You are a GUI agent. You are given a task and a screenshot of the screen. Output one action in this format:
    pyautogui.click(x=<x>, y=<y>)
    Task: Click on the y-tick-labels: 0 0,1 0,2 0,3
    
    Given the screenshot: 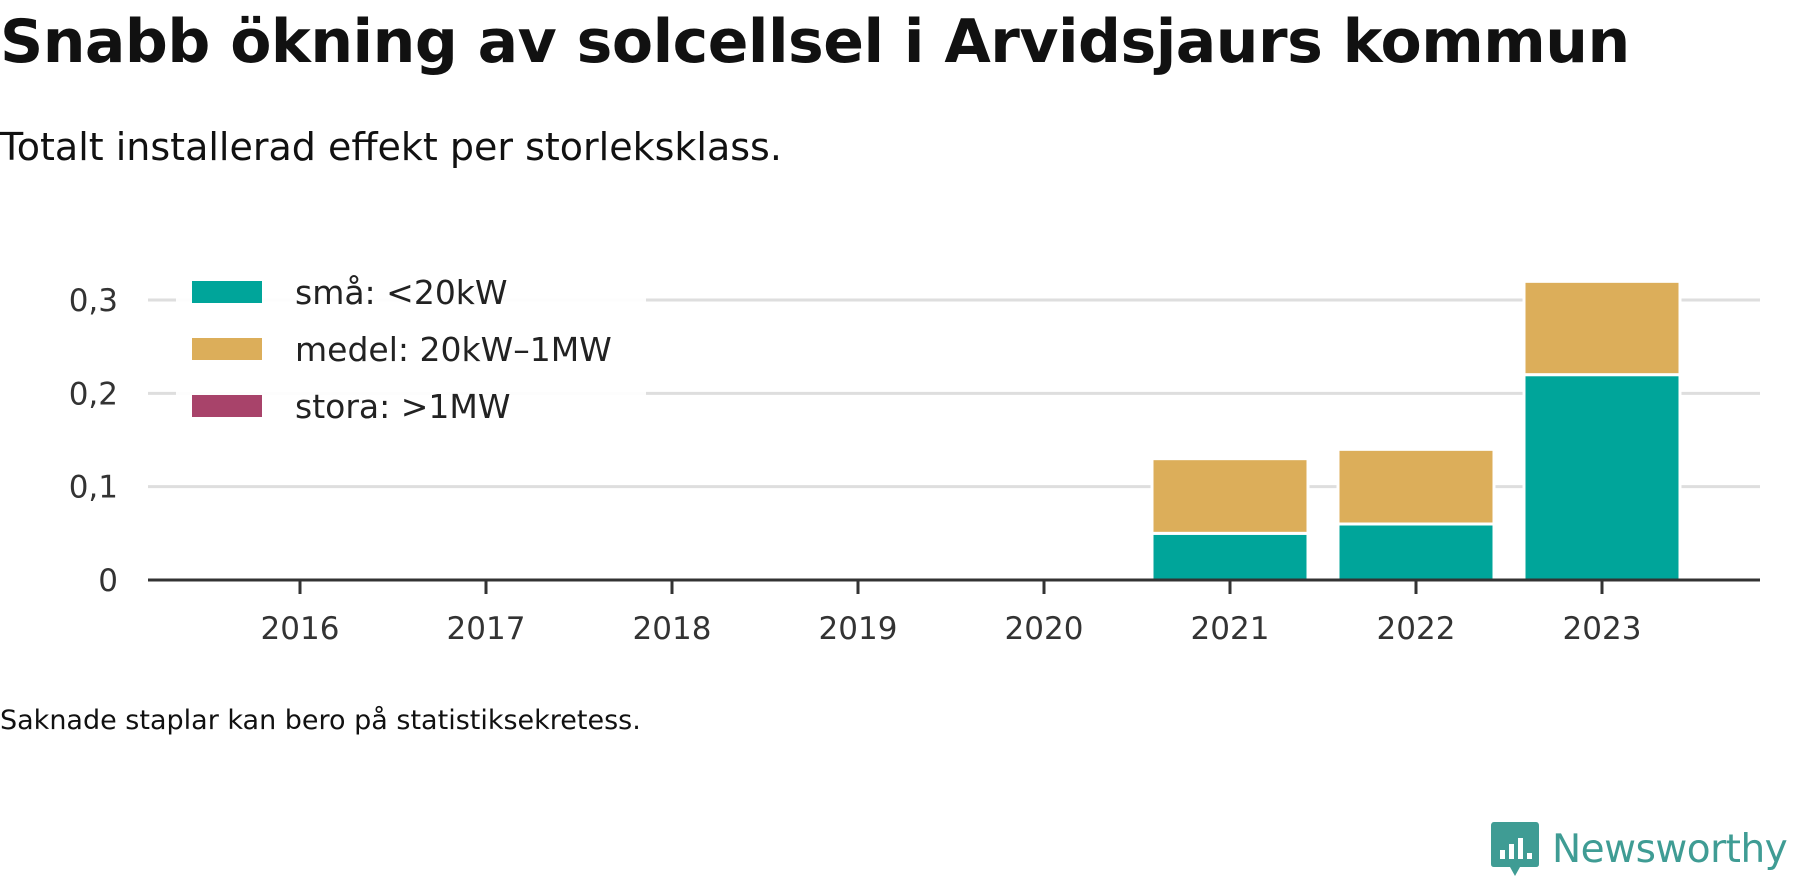 What is the action you would take?
    pyautogui.click(x=93, y=441)
    